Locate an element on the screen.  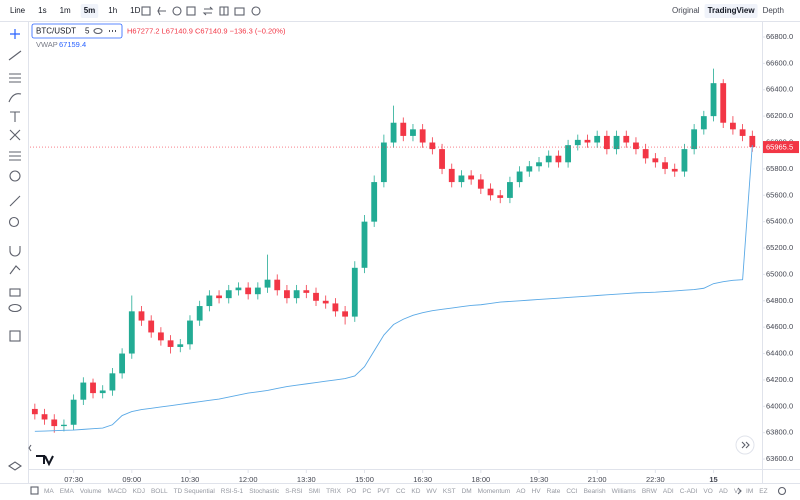
indicator-button: VI is located at coordinates (737, 491).